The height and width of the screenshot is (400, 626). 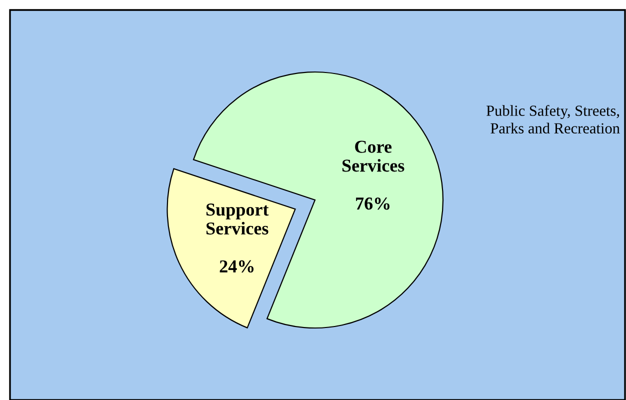 What do you see at coordinates (237, 219) in the screenshot?
I see `slice-label: Support Services` at bounding box center [237, 219].